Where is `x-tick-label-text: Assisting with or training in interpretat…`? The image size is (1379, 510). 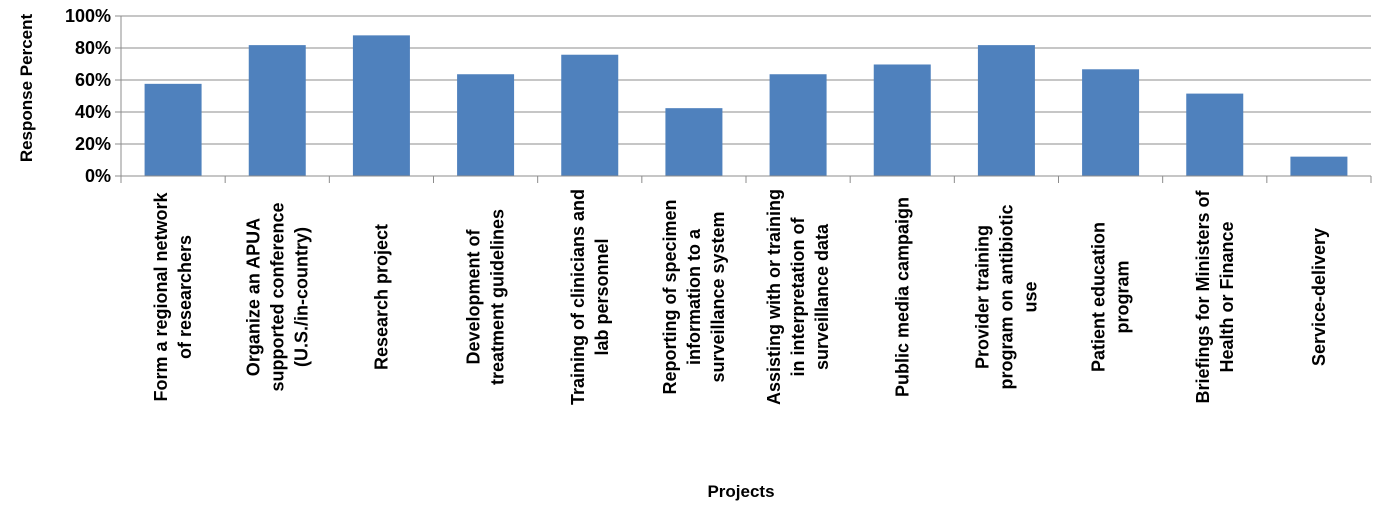 x-tick-label-text: Assisting with or training in interpretat… is located at coordinates (798, 297).